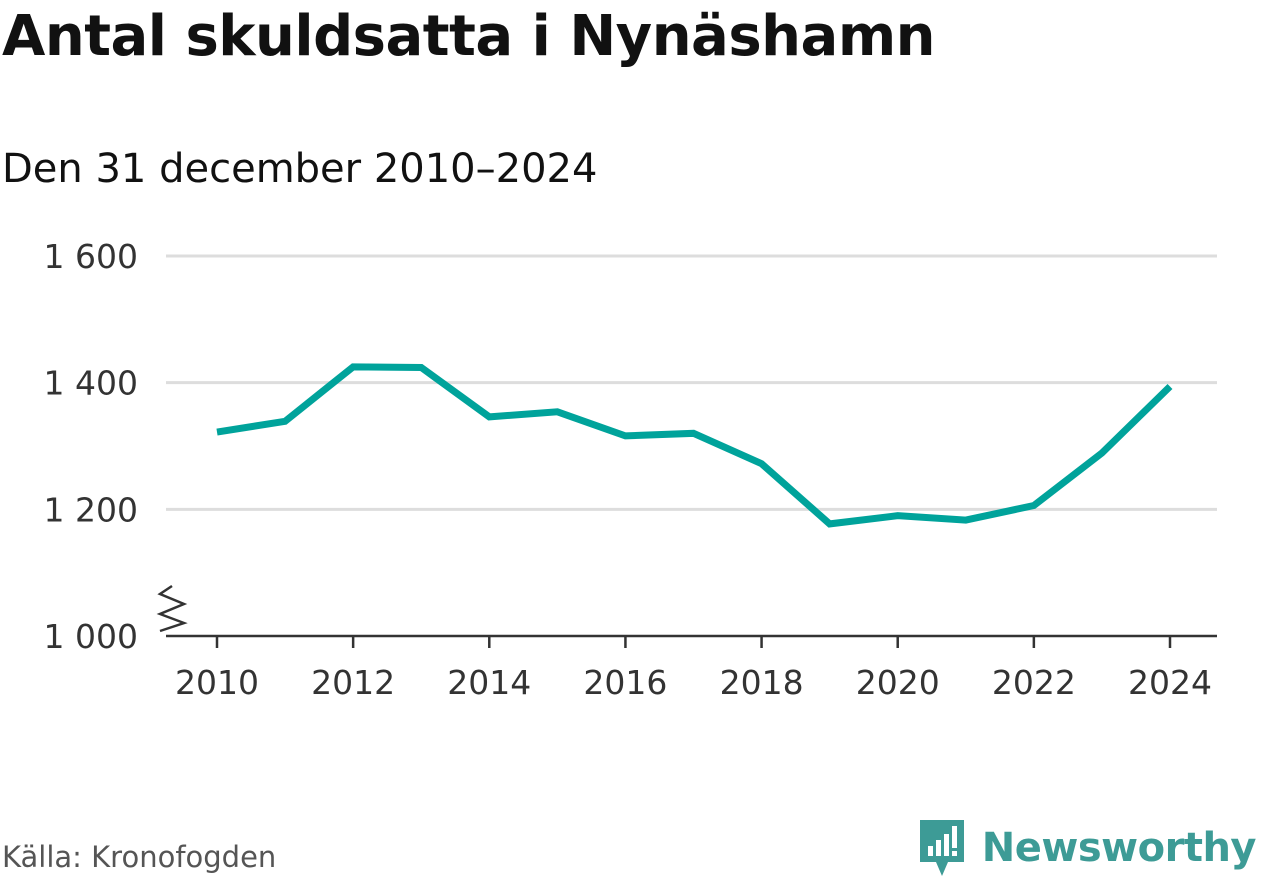 The image size is (1262, 879). I want to click on x-tick-label-2010: 2010, so click(217, 682).